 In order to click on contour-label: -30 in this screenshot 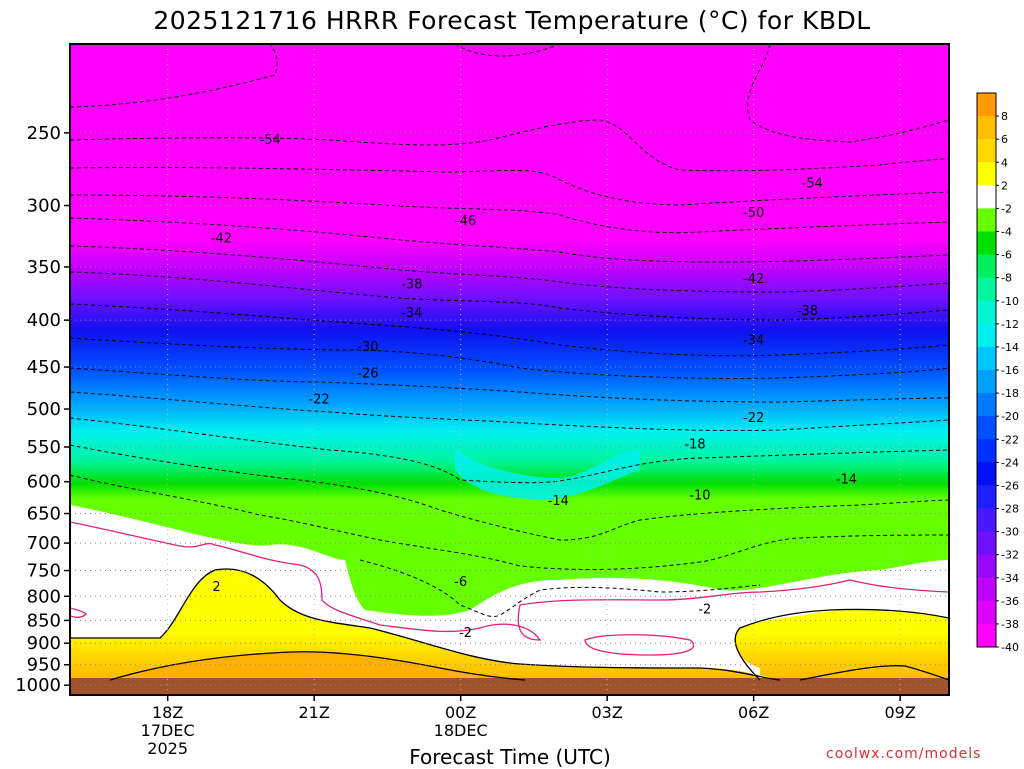, I will do `click(367, 347)`.